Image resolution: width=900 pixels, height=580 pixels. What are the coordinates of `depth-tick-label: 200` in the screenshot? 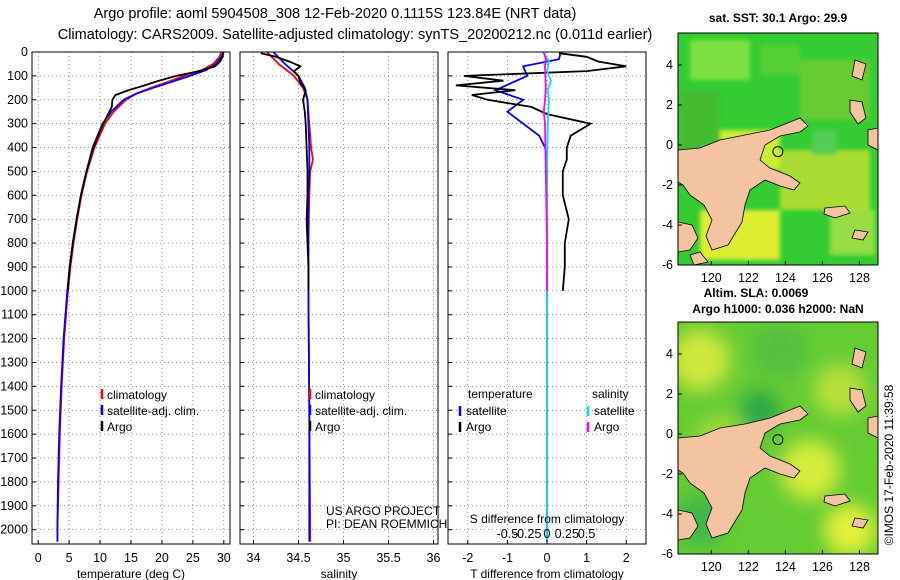 It's located at (17, 100).